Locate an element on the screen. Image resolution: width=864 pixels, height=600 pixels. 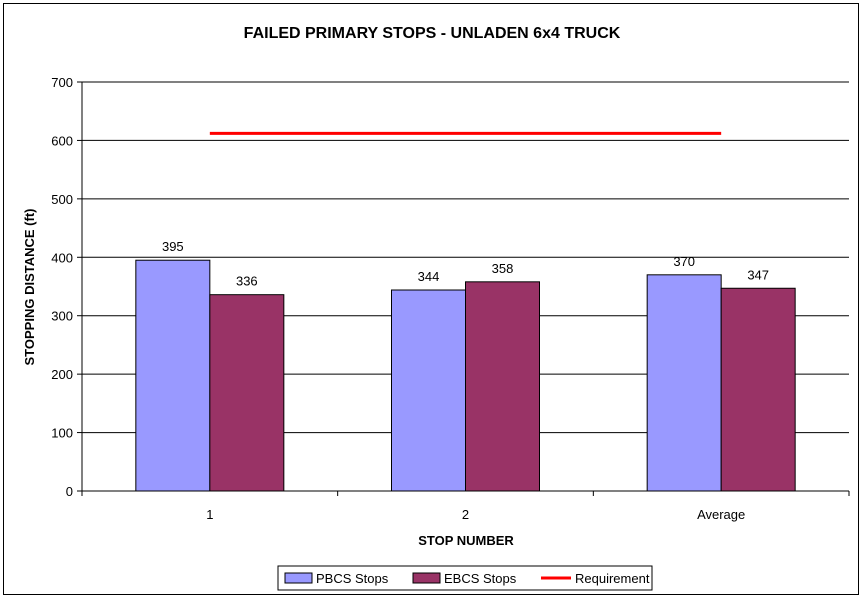
y-tick-label: 300 is located at coordinates (62, 316).